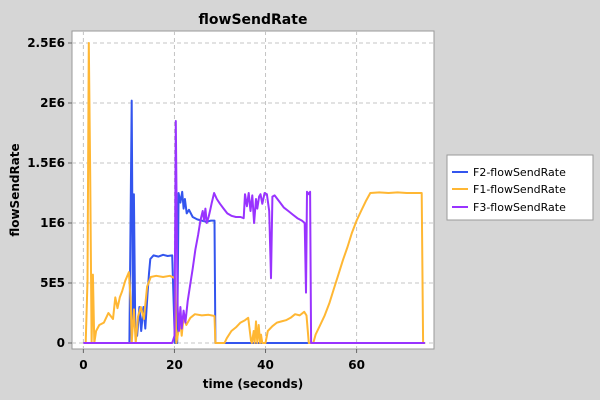 The width and height of the screenshot is (600, 400). I want to click on legend-label: F1-flowSendRate, so click(519, 189).